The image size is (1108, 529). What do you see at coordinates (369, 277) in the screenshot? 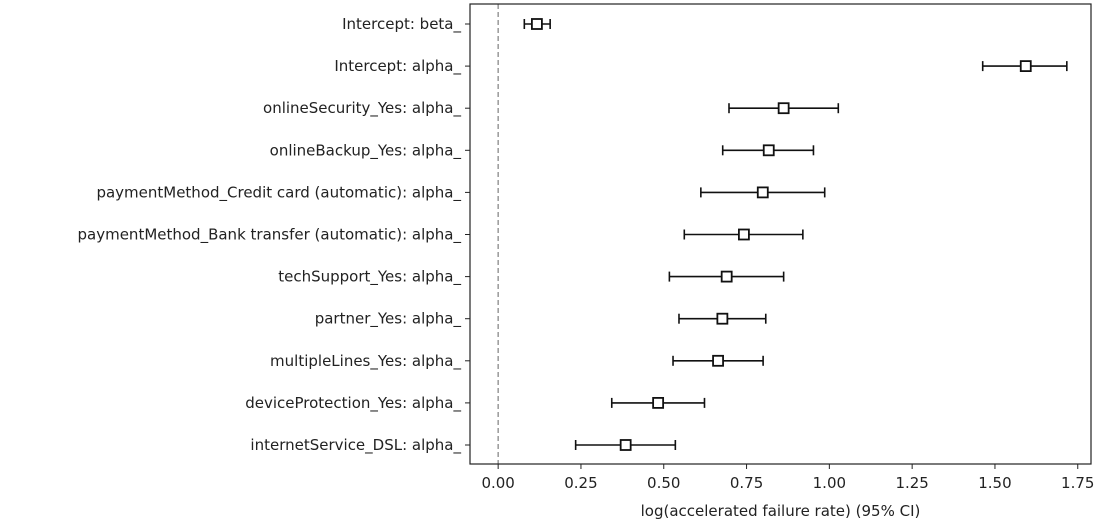
I see `row-label: techSupport_Yes: alpha_` at bounding box center [369, 277].